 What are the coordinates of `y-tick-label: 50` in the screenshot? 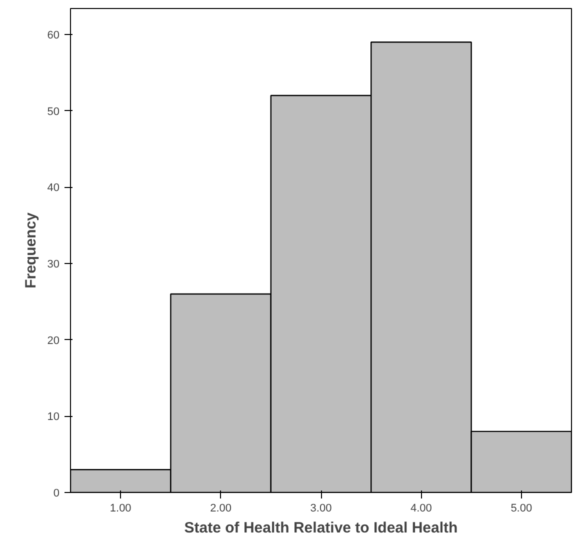 It's located at (53, 112).